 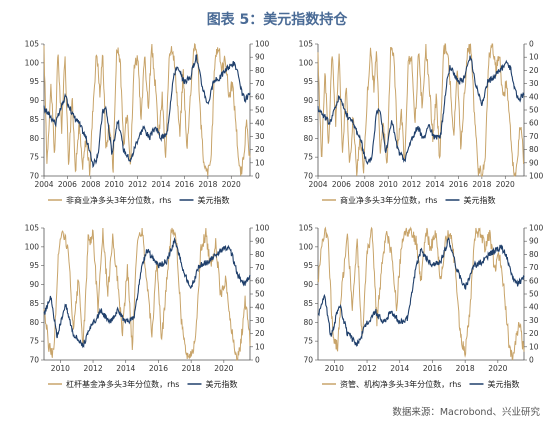 What do you see at coordinates (277, 20) in the screenshot?
I see `page-title: 图表 5：美元指数持仓` at bounding box center [277, 20].